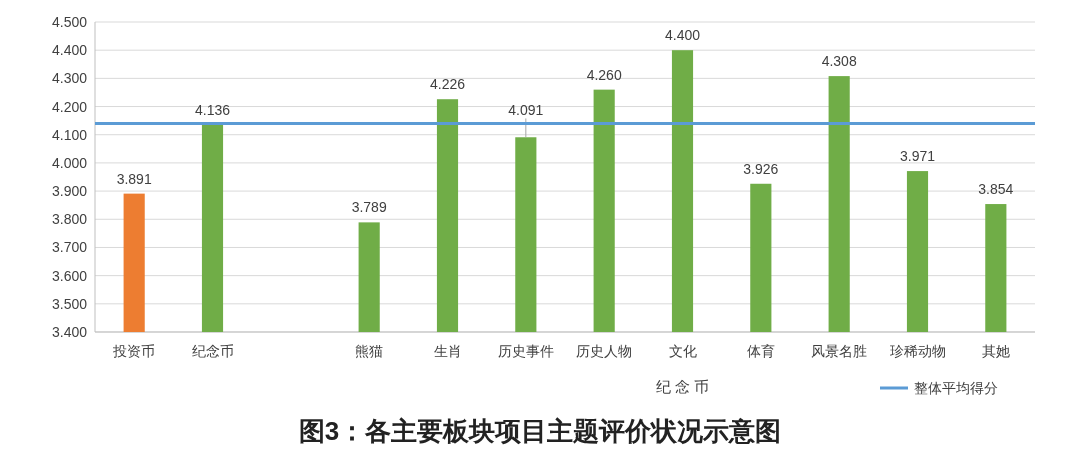  What do you see at coordinates (69, 162) in the screenshot?
I see `y-tick-label: 4.000` at bounding box center [69, 162].